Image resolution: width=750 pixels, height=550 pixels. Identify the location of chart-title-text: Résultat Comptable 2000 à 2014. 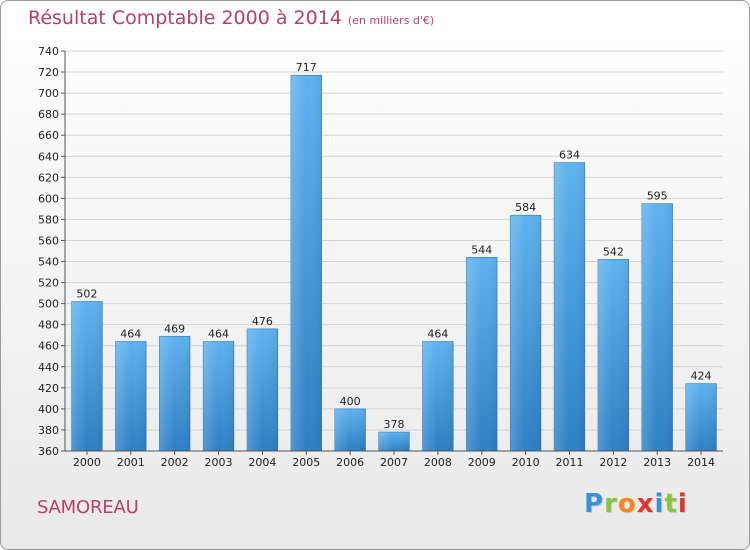
(185, 18).